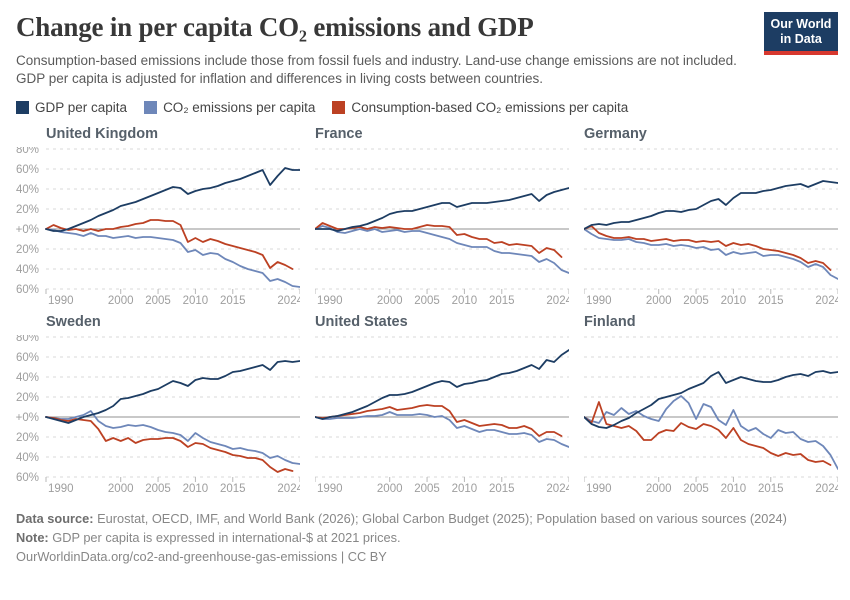 This screenshot has width=850, height=600. I want to click on panel-title: Sweden, so click(73, 322).